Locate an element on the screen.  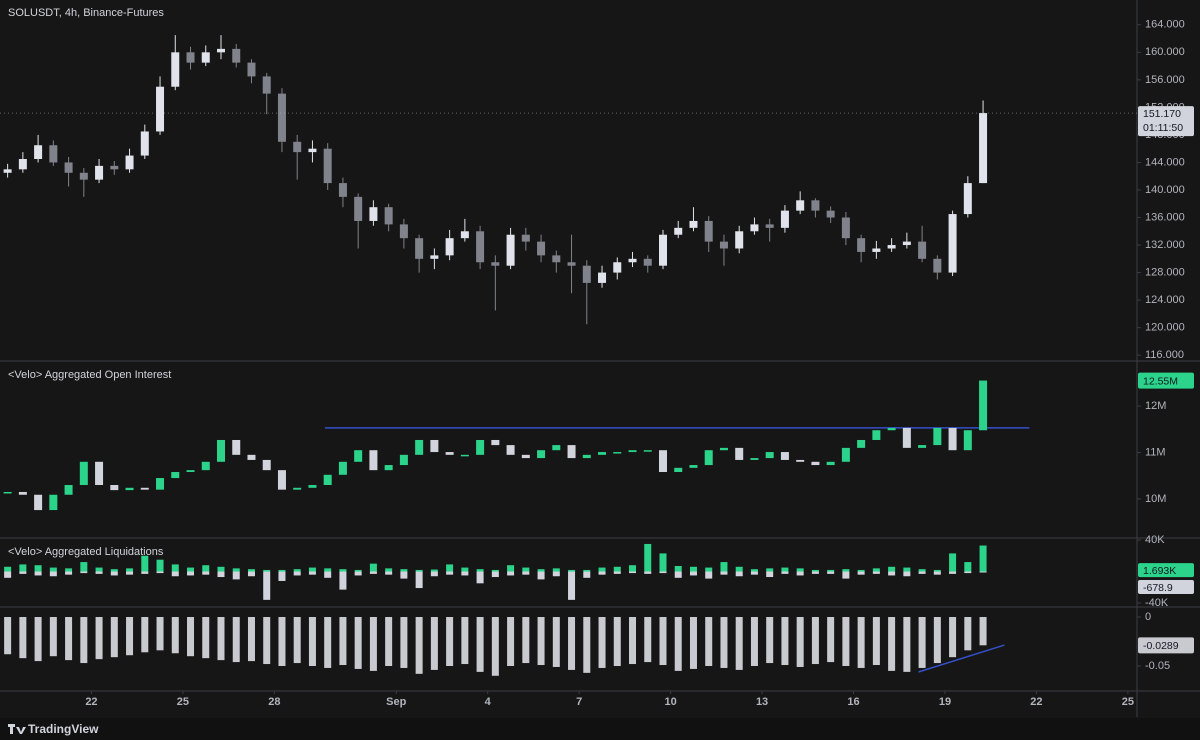
current-value-tag is located at coordinates (1166, 570).